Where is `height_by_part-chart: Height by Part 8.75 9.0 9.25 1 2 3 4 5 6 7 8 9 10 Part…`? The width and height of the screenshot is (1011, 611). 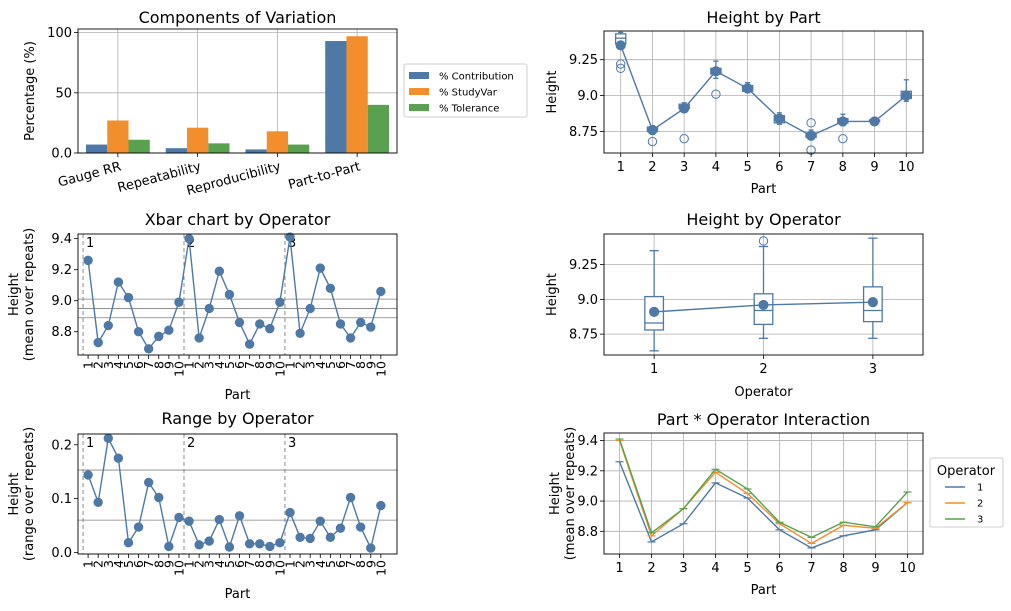 height_by_part-chart: Height by Part 8.75 9.0 9.25 1 2 3 4 5 6 7 8 9 10 Part… is located at coordinates (734, 102).